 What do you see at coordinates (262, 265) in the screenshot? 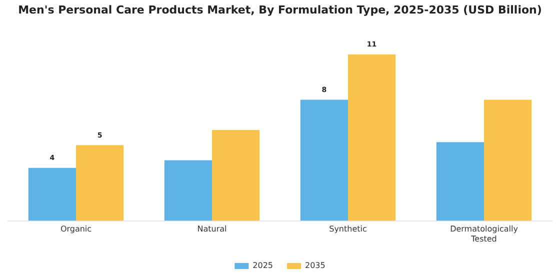
I see `legend-label: 2025` at bounding box center [262, 265].